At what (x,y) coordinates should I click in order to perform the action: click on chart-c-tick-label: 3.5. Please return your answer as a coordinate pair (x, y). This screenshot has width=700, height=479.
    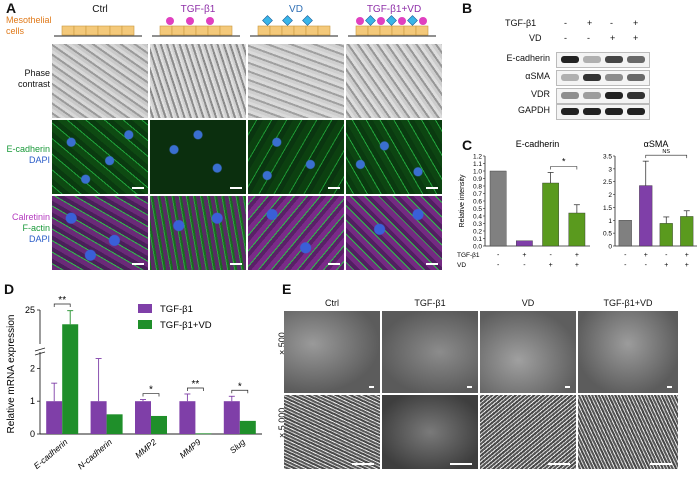
    Looking at the image, I should click on (607, 157).